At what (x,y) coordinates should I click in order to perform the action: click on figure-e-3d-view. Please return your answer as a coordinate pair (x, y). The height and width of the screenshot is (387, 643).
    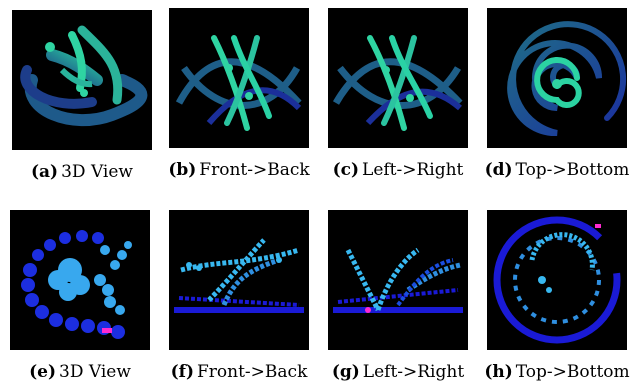
    Looking at the image, I should click on (80, 280).